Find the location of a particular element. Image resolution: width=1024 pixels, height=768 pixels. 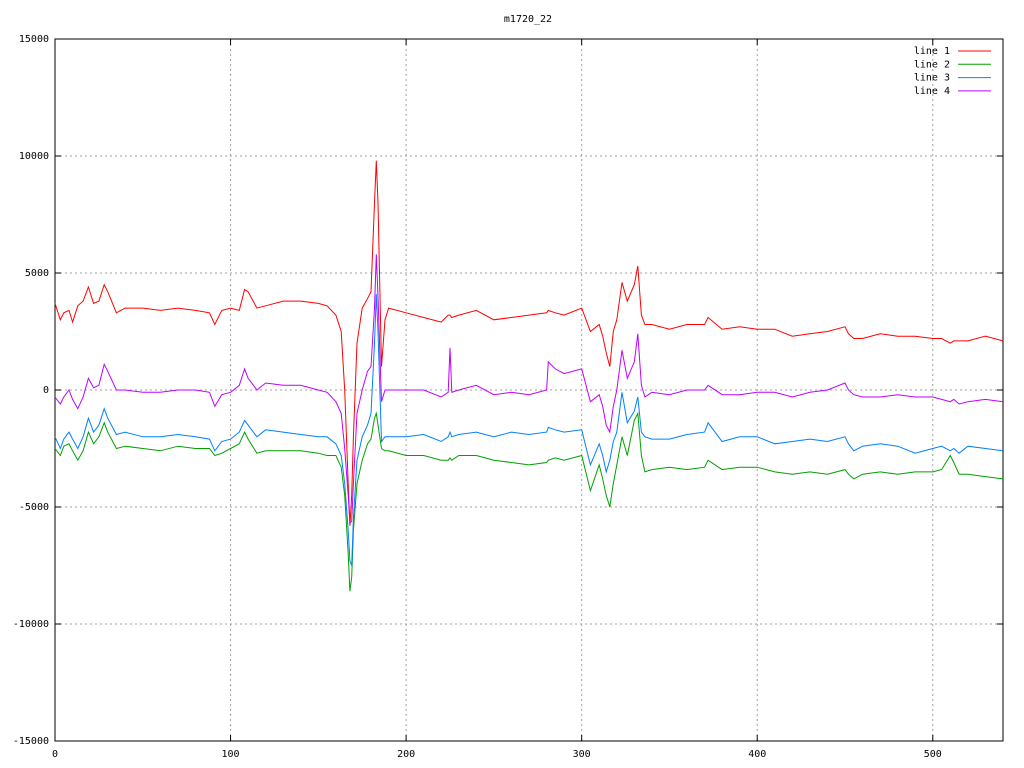

y-tick-label: -10000 is located at coordinates (31, 624).